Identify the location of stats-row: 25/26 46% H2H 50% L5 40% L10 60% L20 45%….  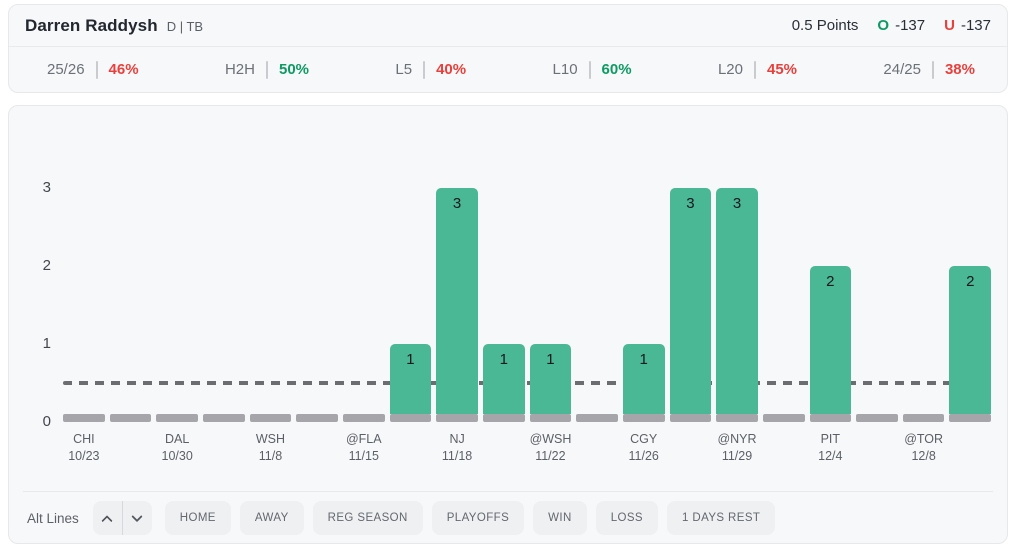
(508, 69).